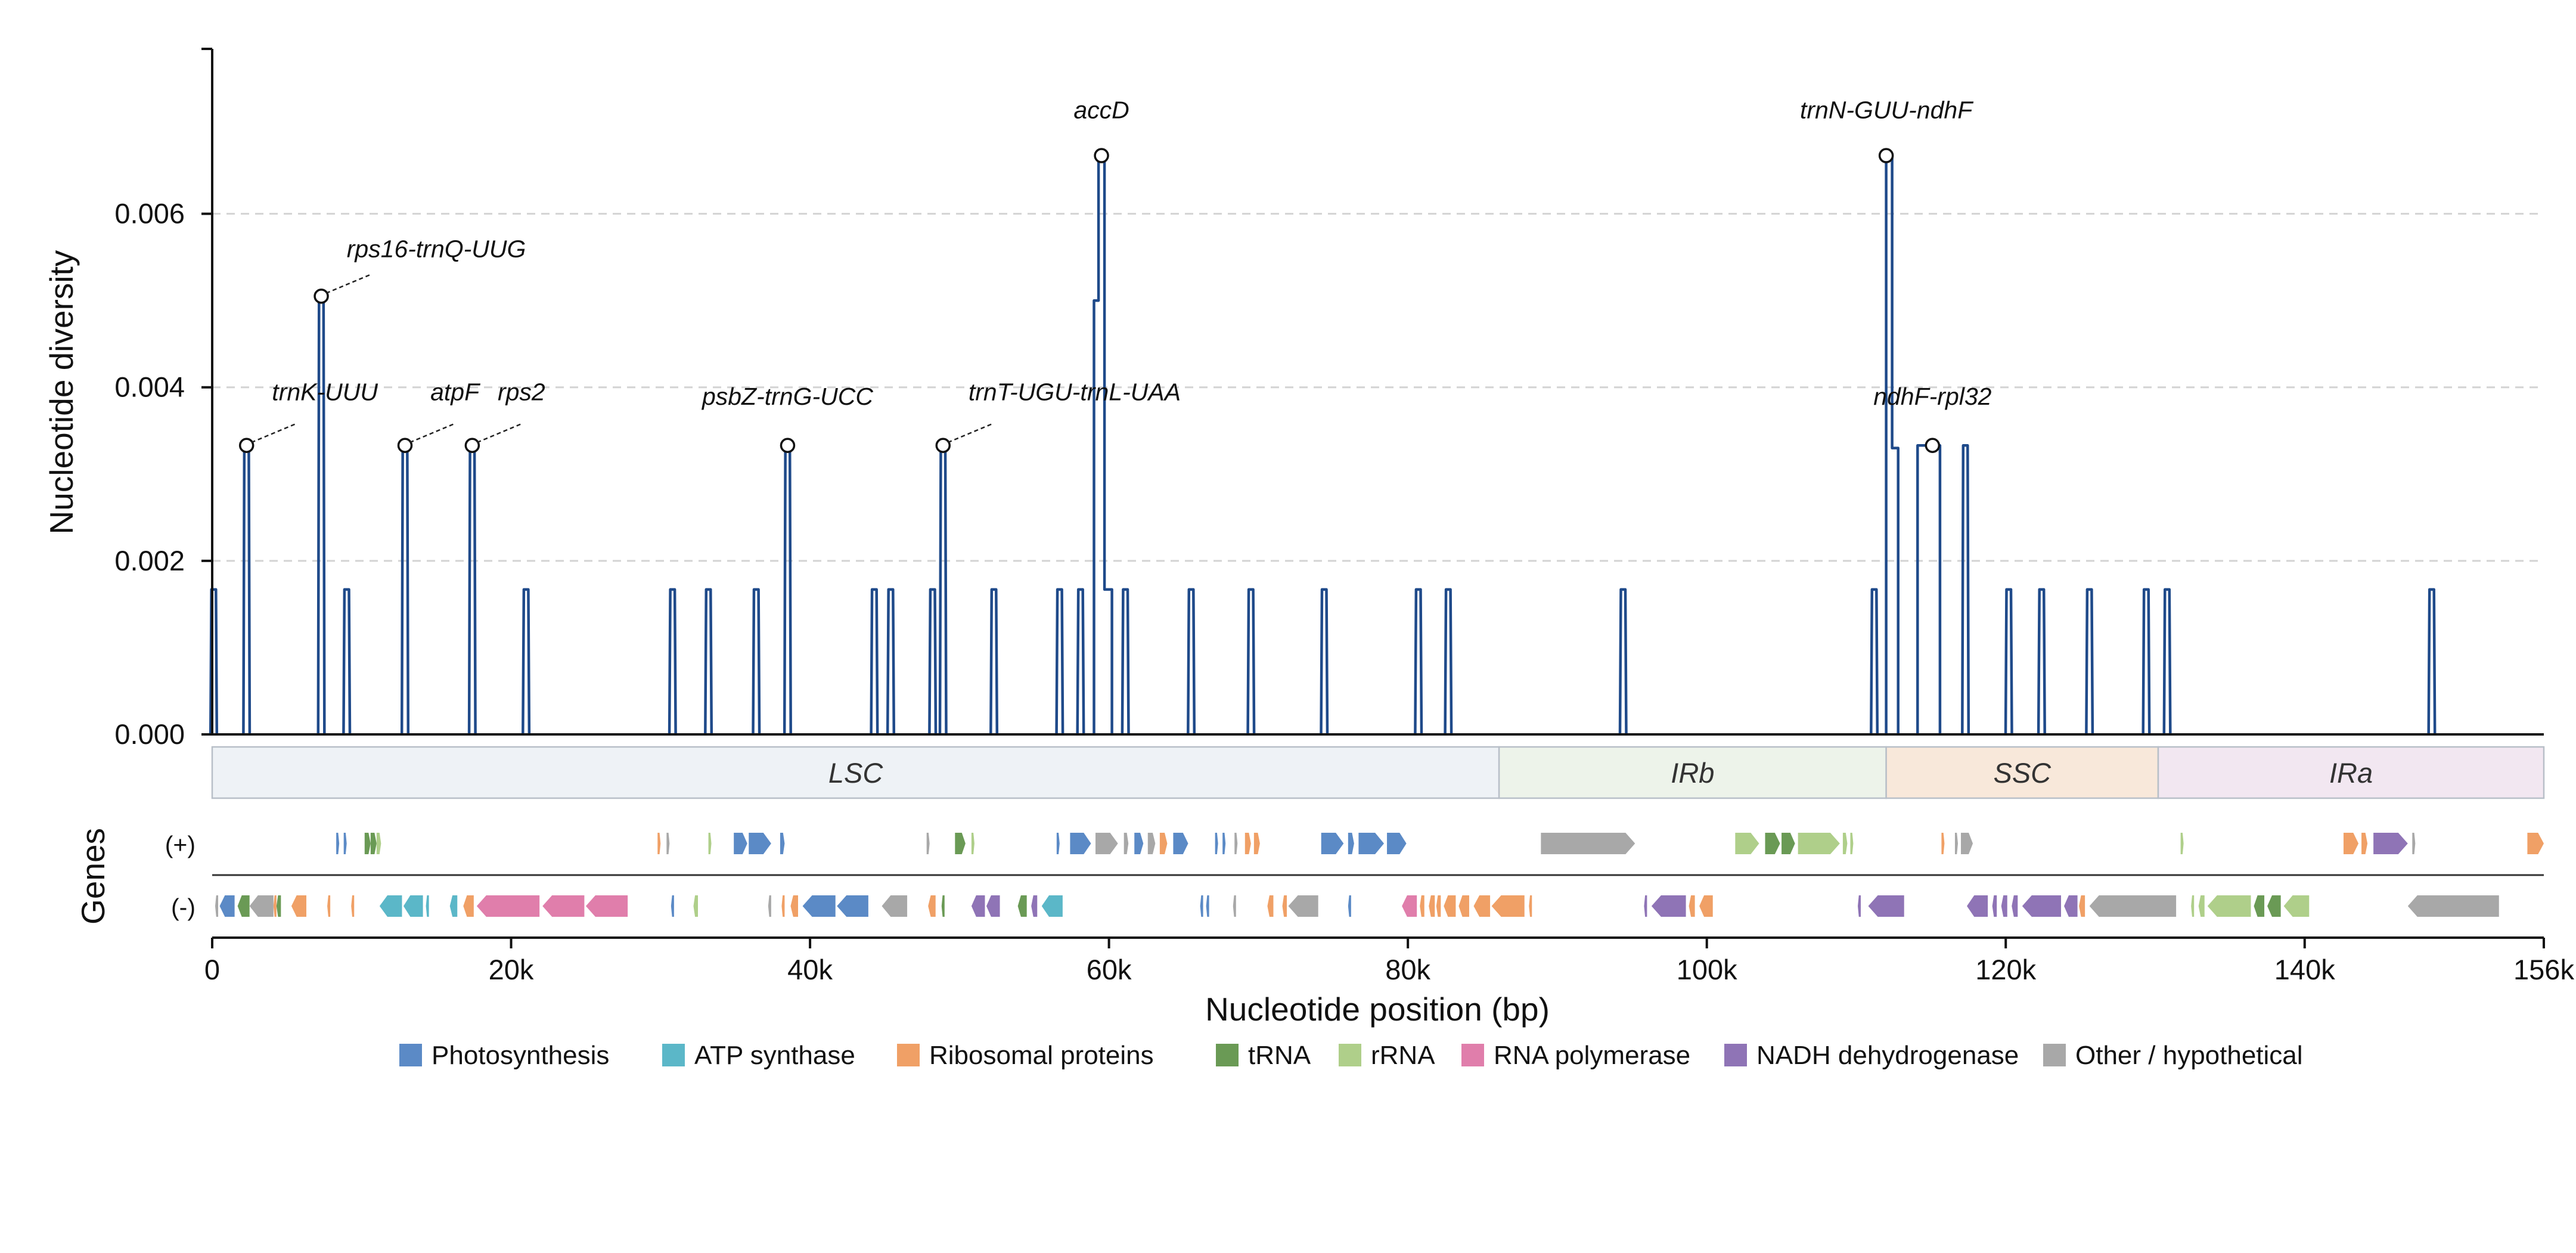 The width and height of the screenshot is (2576, 1253). I want to click on legend-label-other: Other / hypothetical, so click(2189, 1055).